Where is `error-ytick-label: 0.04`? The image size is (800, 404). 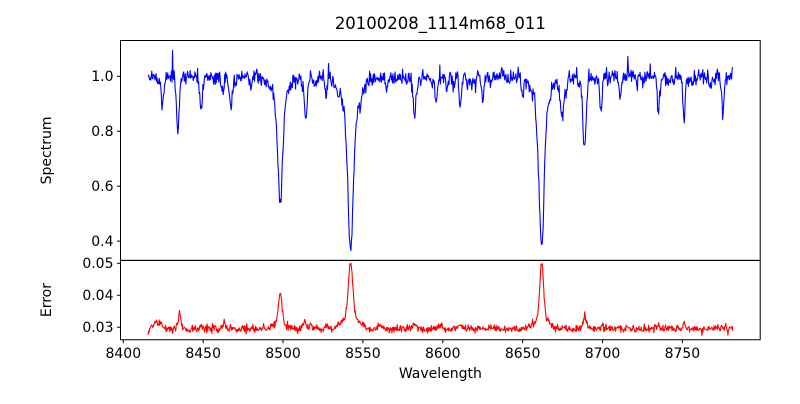 error-ytick-label: 0.04 is located at coordinates (97, 296).